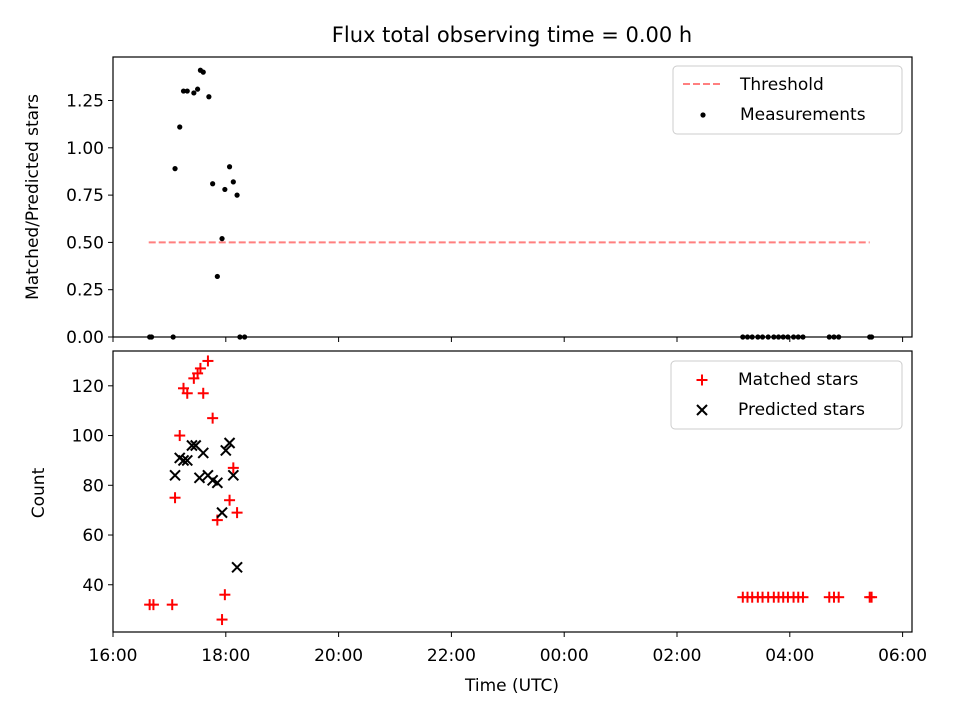 The height and width of the screenshot is (720, 960). Describe the element at coordinates (789, 656) in the screenshot. I see `x-tick-label: 04:00` at that location.